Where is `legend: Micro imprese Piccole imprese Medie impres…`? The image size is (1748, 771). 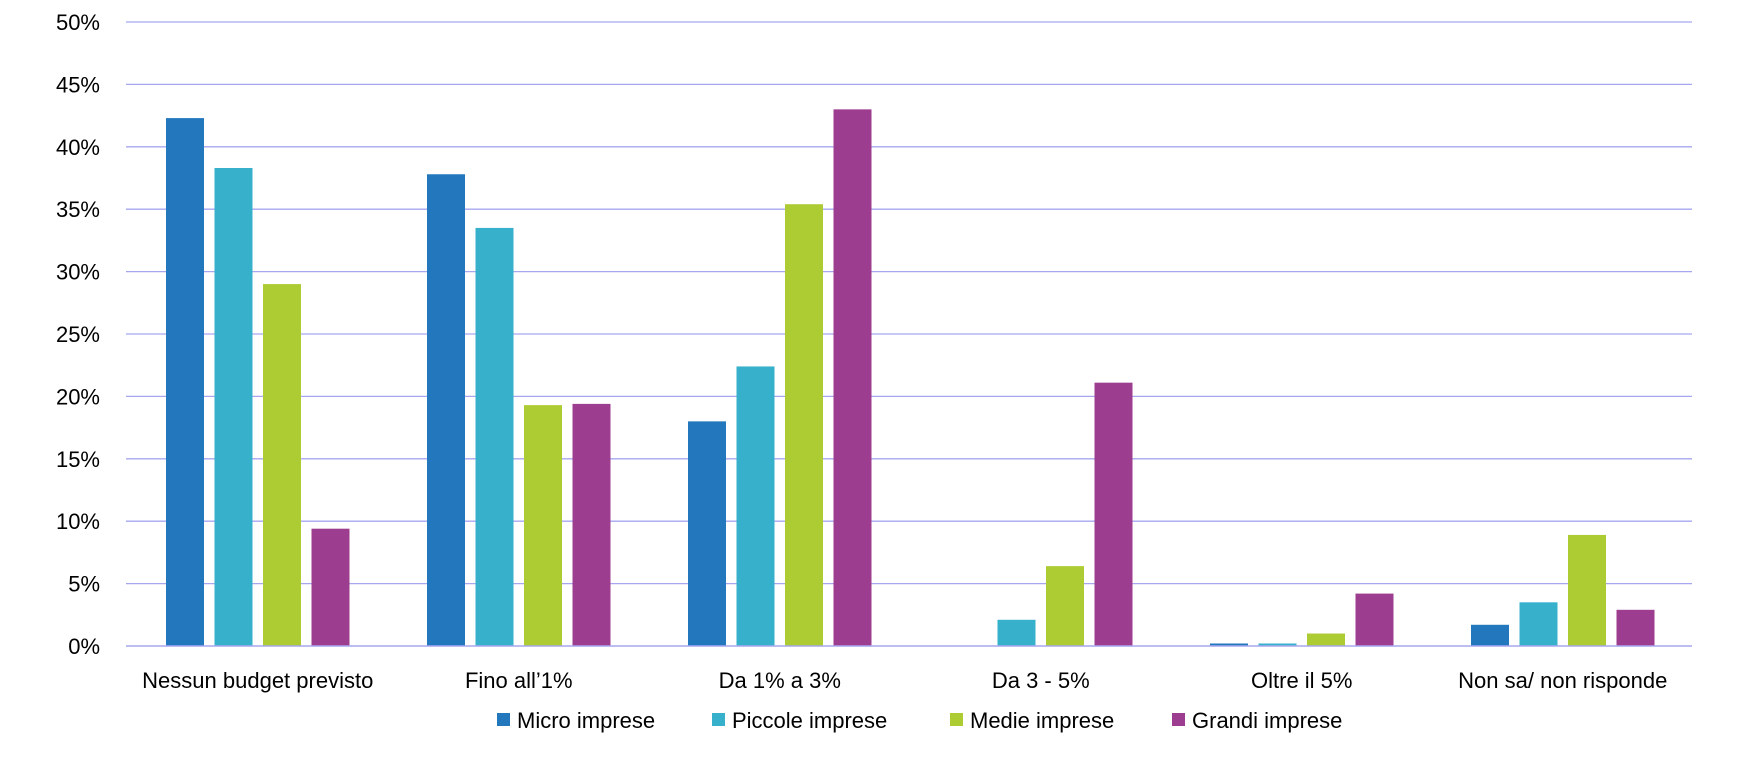 legend: Micro imprese Piccole imprese Medie impres… is located at coordinates (919, 720).